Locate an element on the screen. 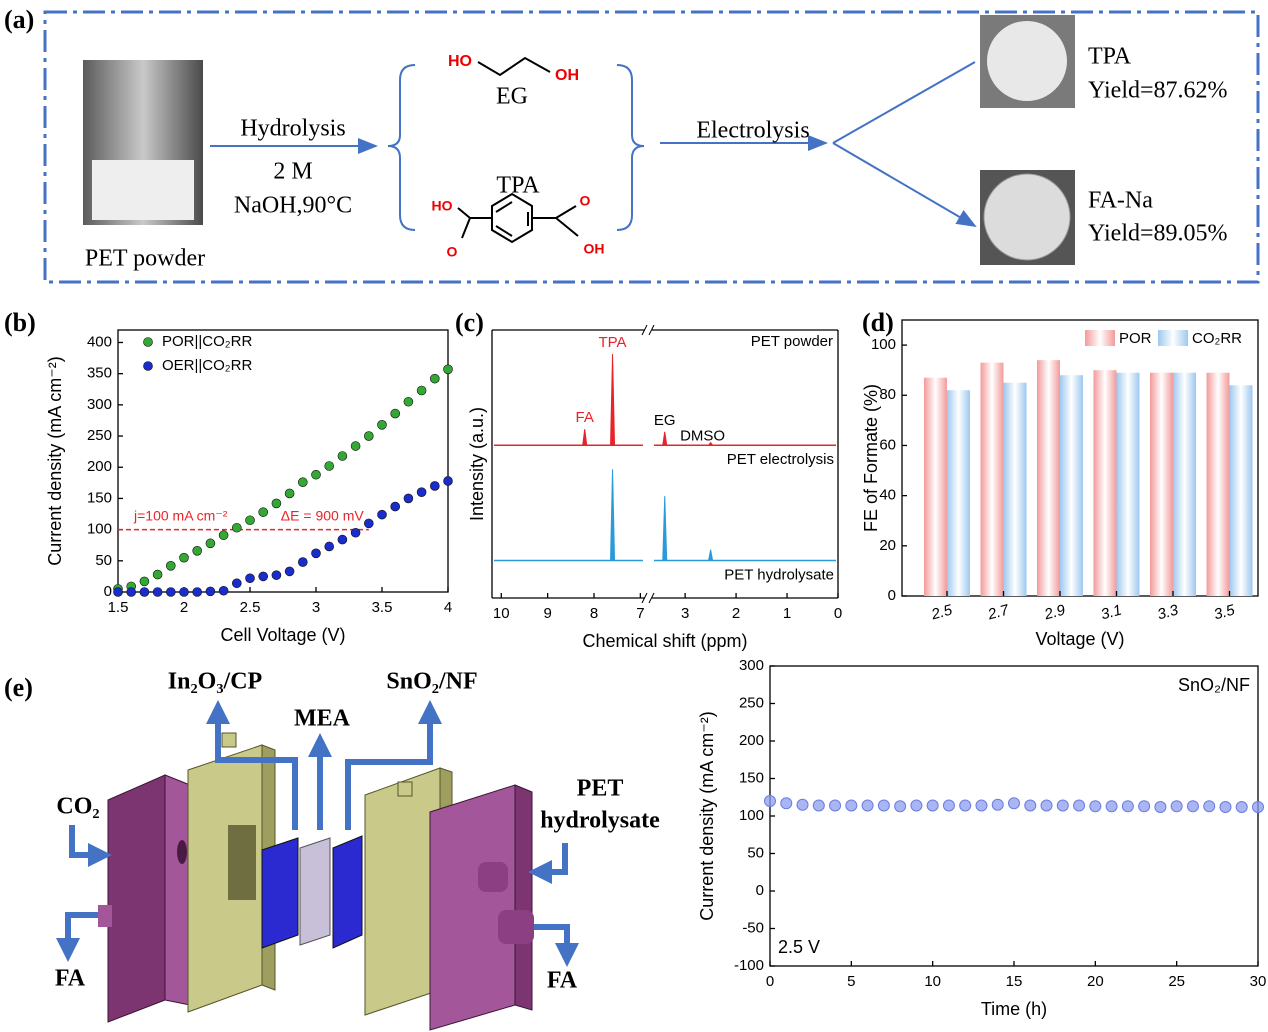 This screenshot has height=1032, width=1268. label: CO₂ is located at coordinates (77, 807).